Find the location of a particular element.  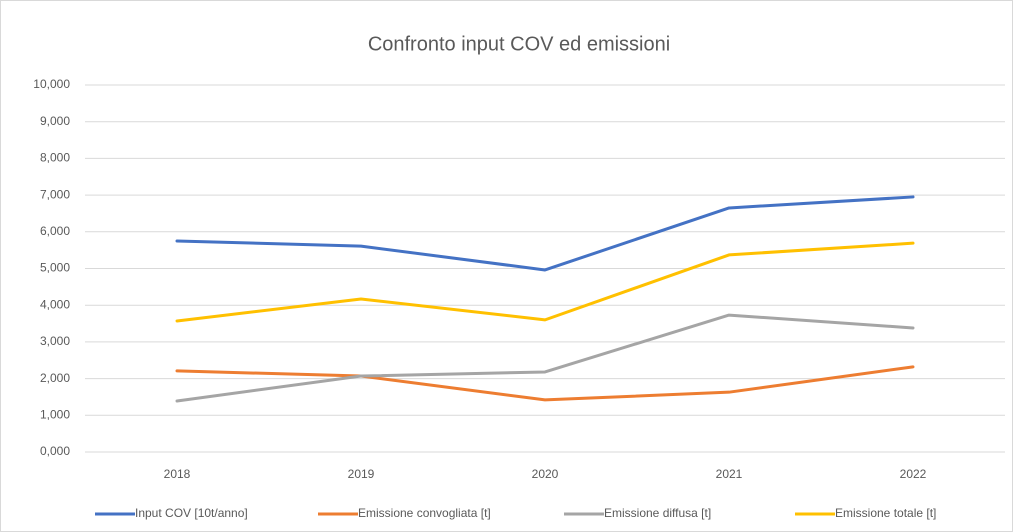

x-tick-label: 2018 is located at coordinates (177, 474).